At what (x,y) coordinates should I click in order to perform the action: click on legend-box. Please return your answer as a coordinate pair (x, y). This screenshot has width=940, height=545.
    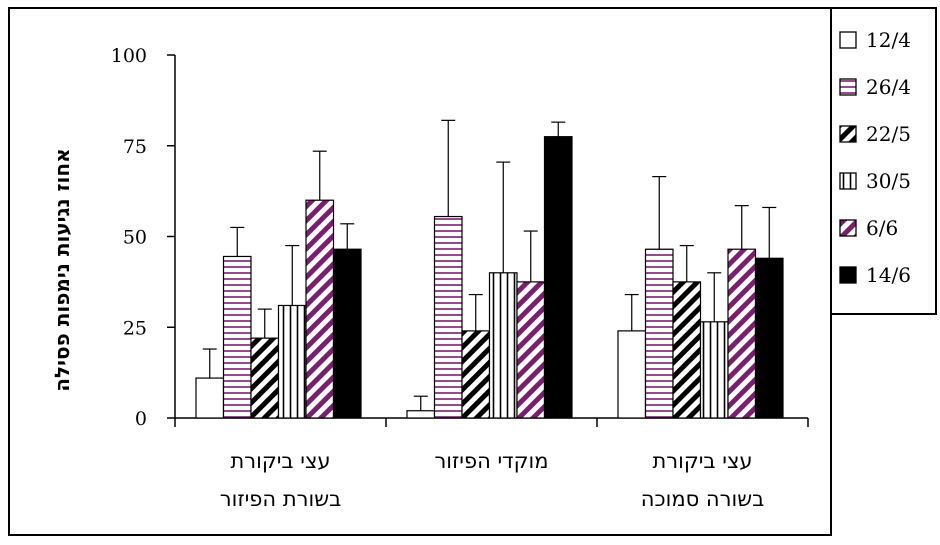
    Looking at the image, I should click on (883, 161).